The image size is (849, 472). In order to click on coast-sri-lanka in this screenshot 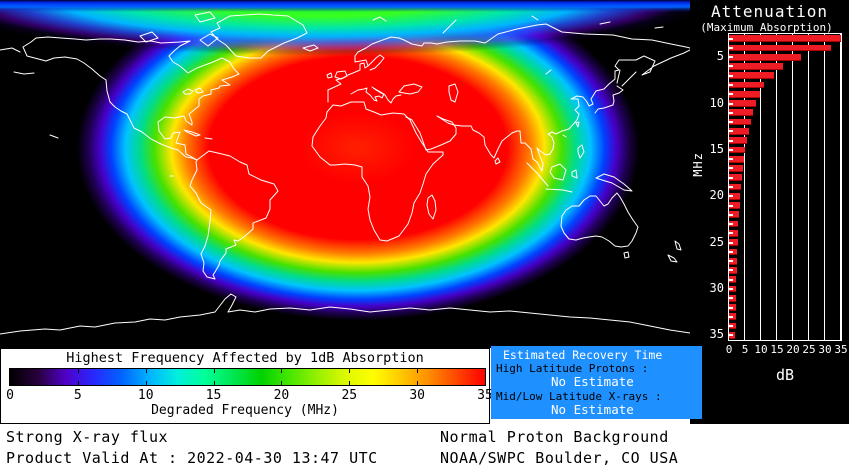, I will do `click(497, 161)`.